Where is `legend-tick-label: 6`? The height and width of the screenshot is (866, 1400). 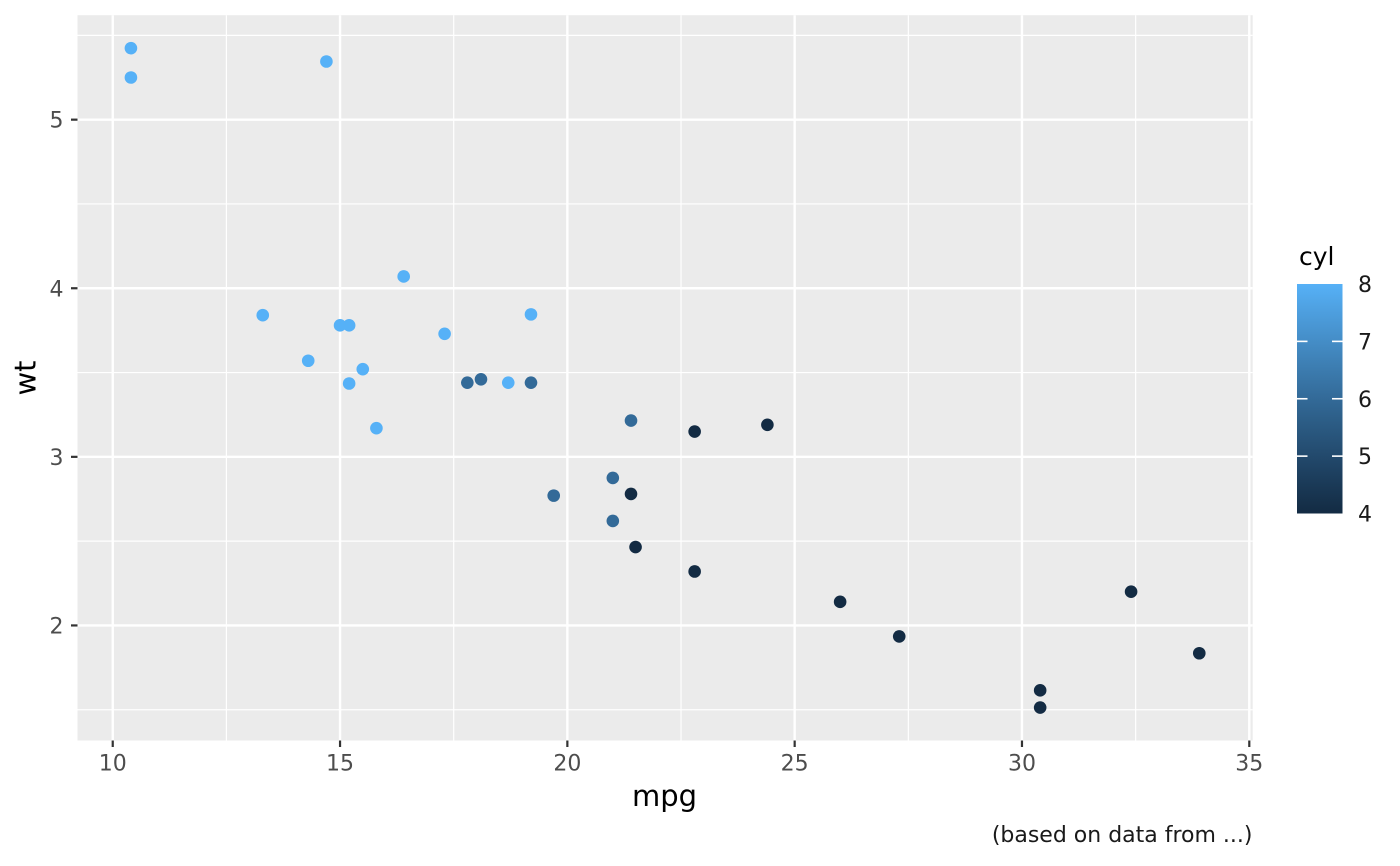
legend-tick-label: 6 is located at coordinates (1365, 400).